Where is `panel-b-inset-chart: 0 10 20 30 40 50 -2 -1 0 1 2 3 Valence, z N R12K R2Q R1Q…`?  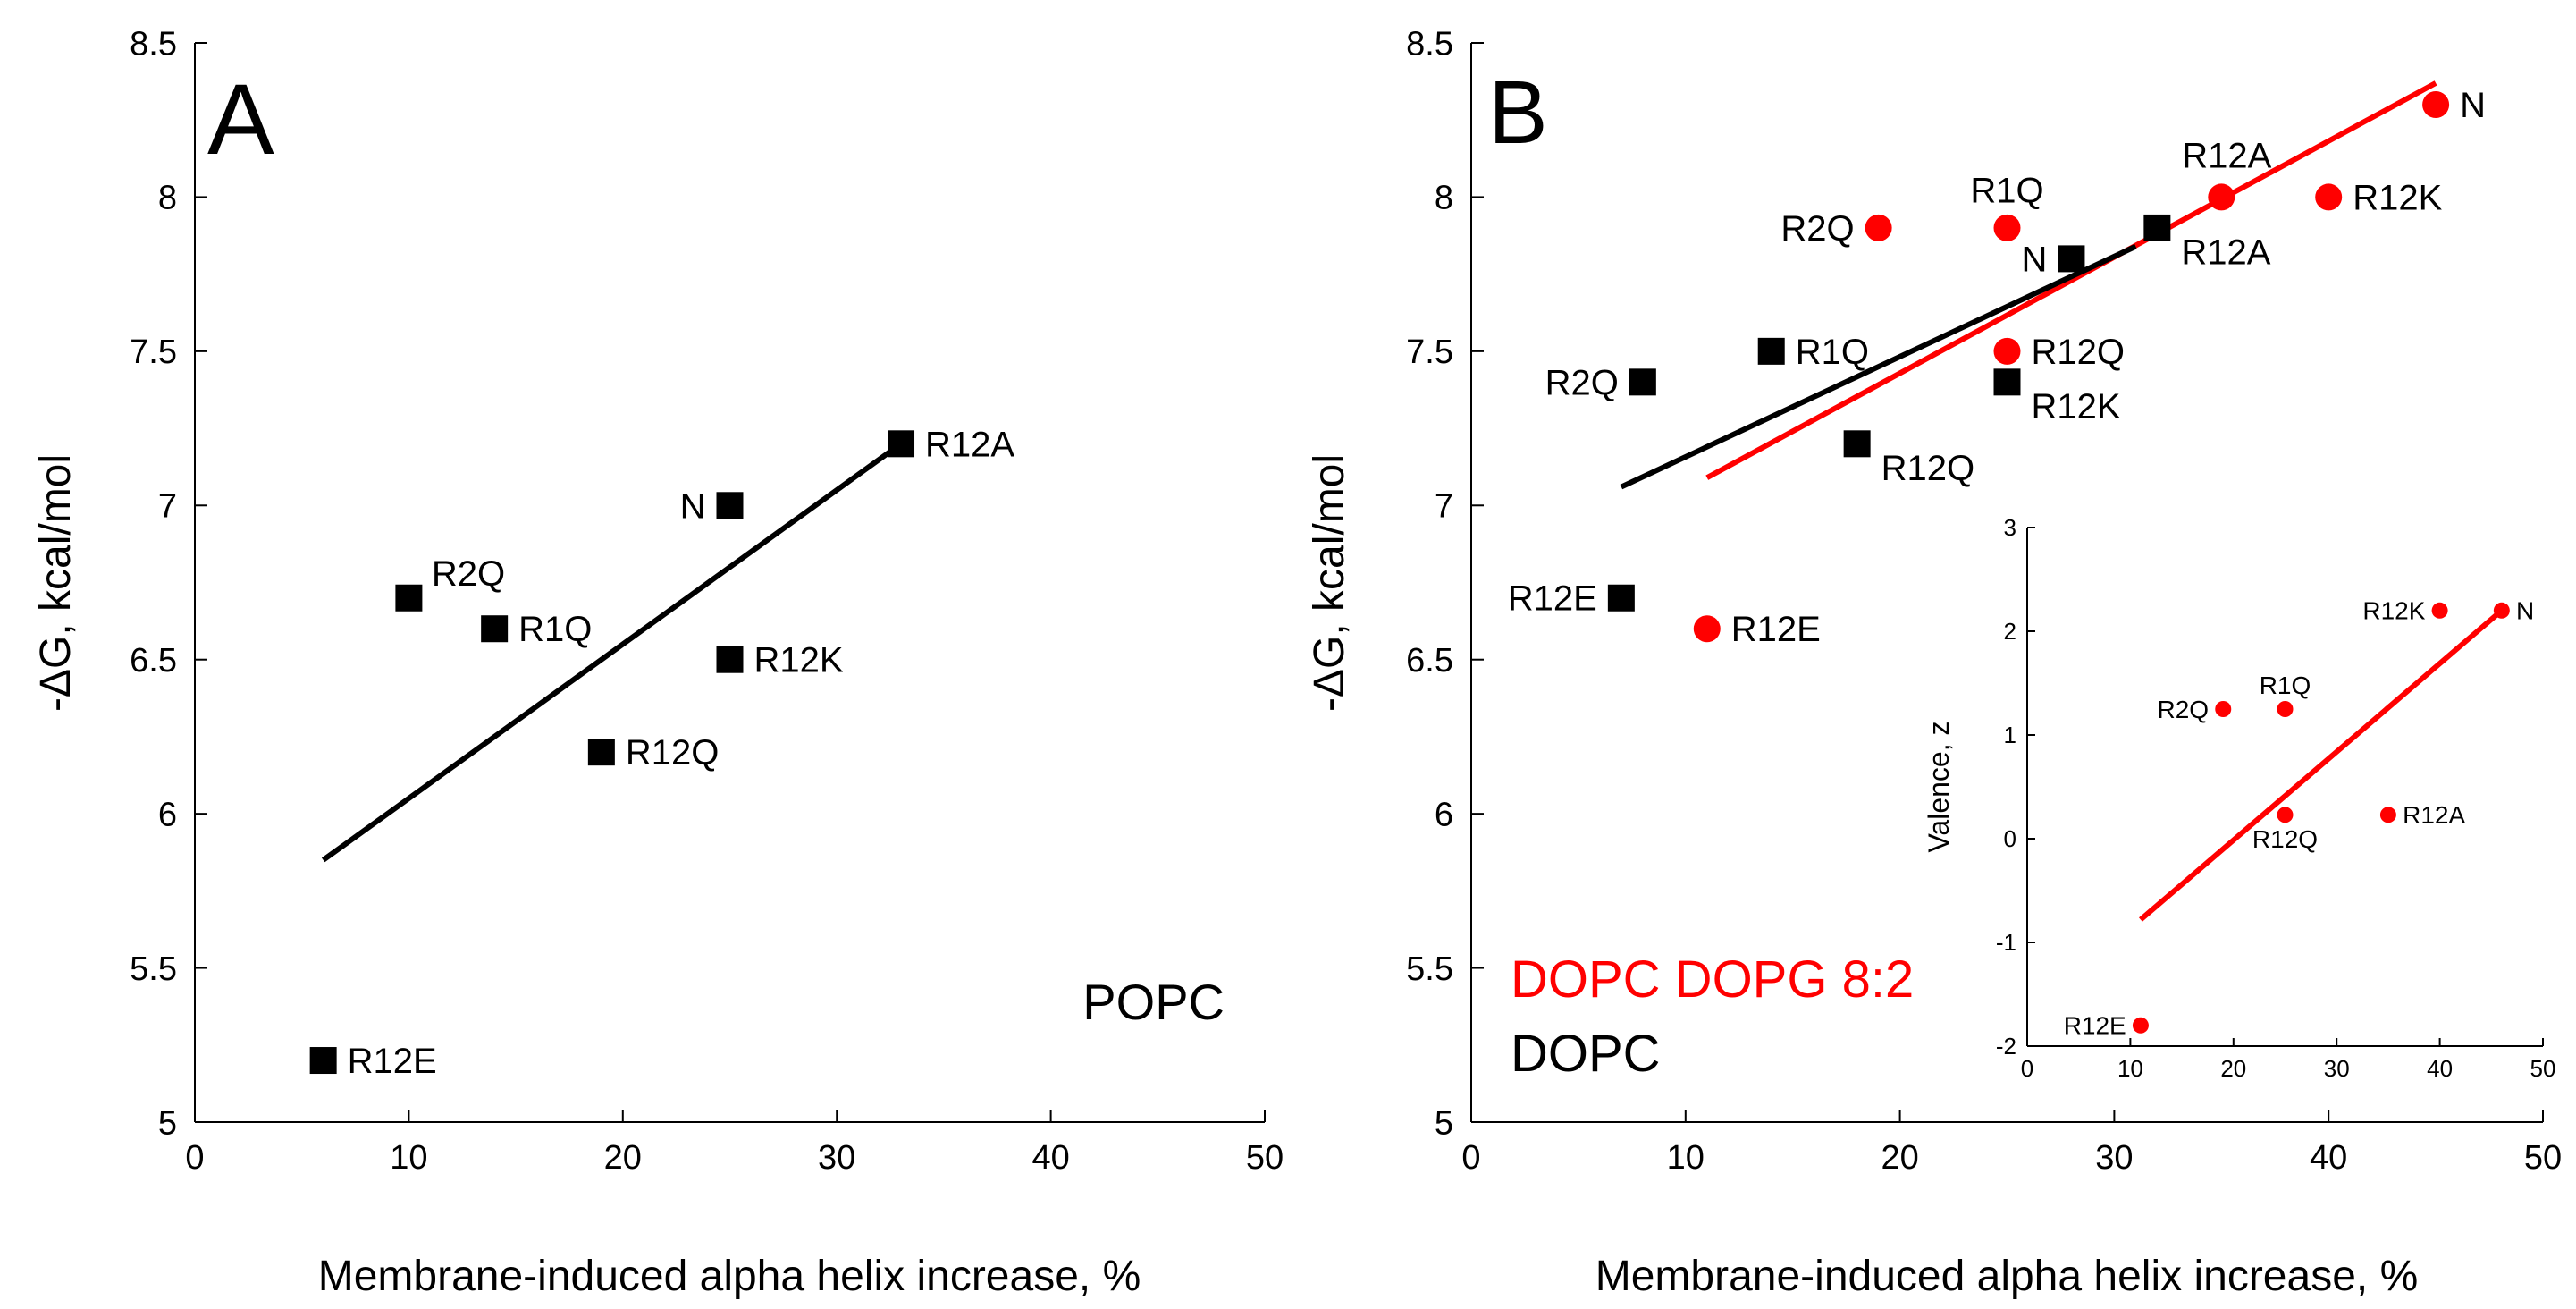 panel-b-inset-chart: 0 10 20 30 40 50 -2 -1 0 1 2 3 Valence, z N R12K R2Q R1Q… is located at coordinates (2239, 798).